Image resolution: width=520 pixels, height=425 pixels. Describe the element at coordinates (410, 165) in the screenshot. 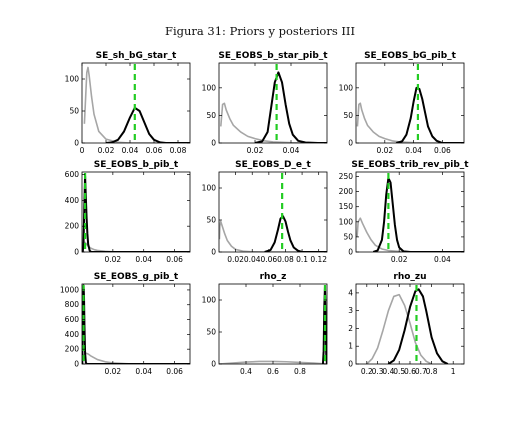

I see `panel-title: SE_EOBS_trib_rev_pib_t` at that location.